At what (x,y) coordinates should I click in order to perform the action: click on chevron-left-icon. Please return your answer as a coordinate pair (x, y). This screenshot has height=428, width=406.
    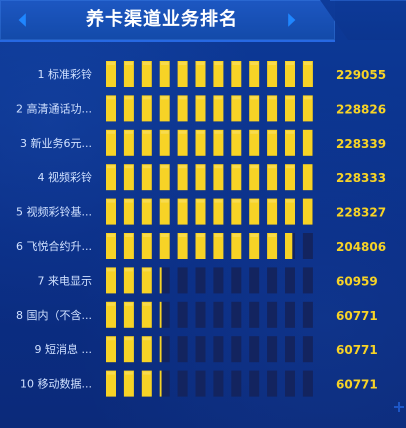
    Looking at the image, I should click on (22, 20).